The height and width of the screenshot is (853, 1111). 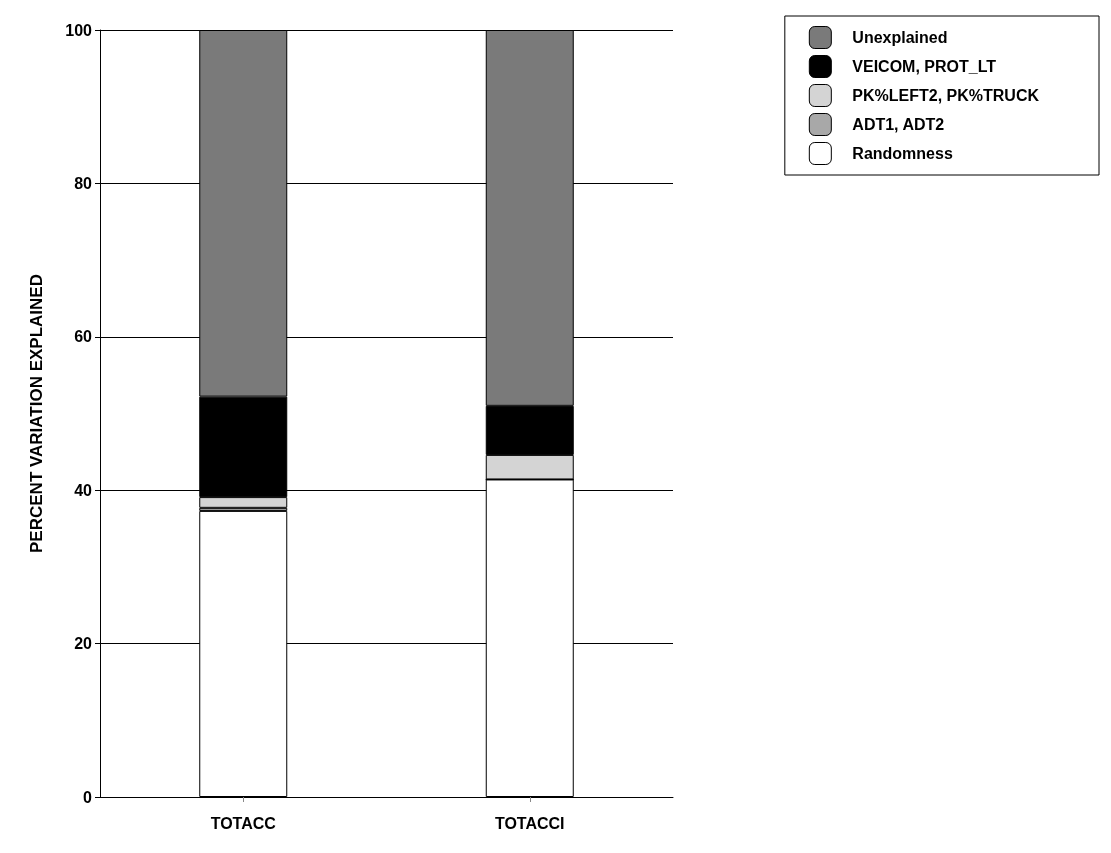 What do you see at coordinates (83, 337) in the screenshot?
I see `y-tick-label: 60` at bounding box center [83, 337].